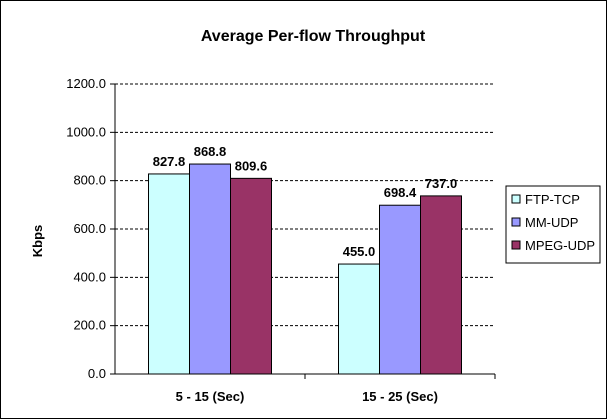 This screenshot has width=607, height=420. What do you see at coordinates (37, 241) in the screenshot?
I see `y-axis-title: Kbps` at bounding box center [37, 241].